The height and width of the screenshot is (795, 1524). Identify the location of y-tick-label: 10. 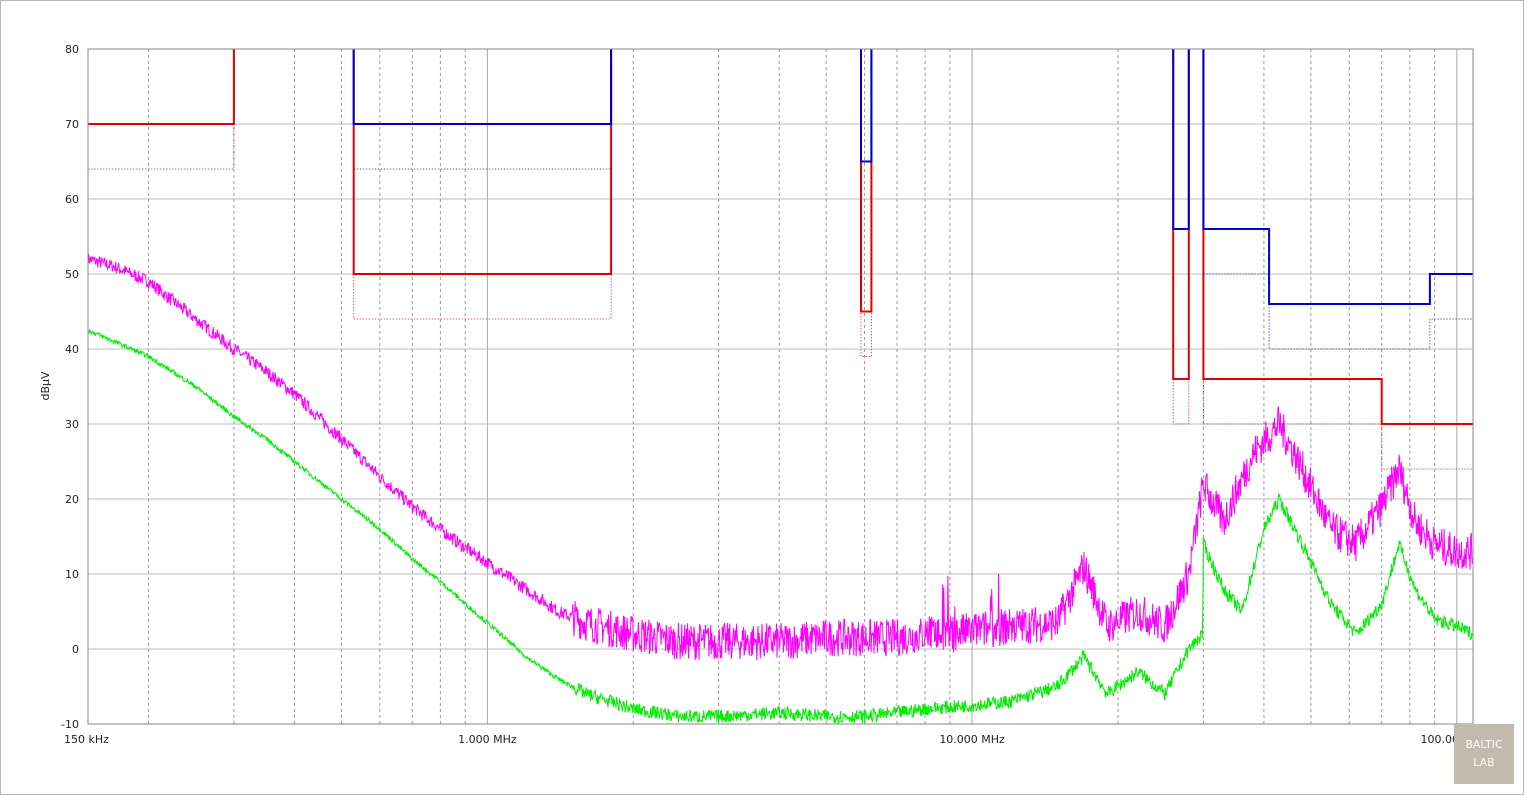
(72, 574).